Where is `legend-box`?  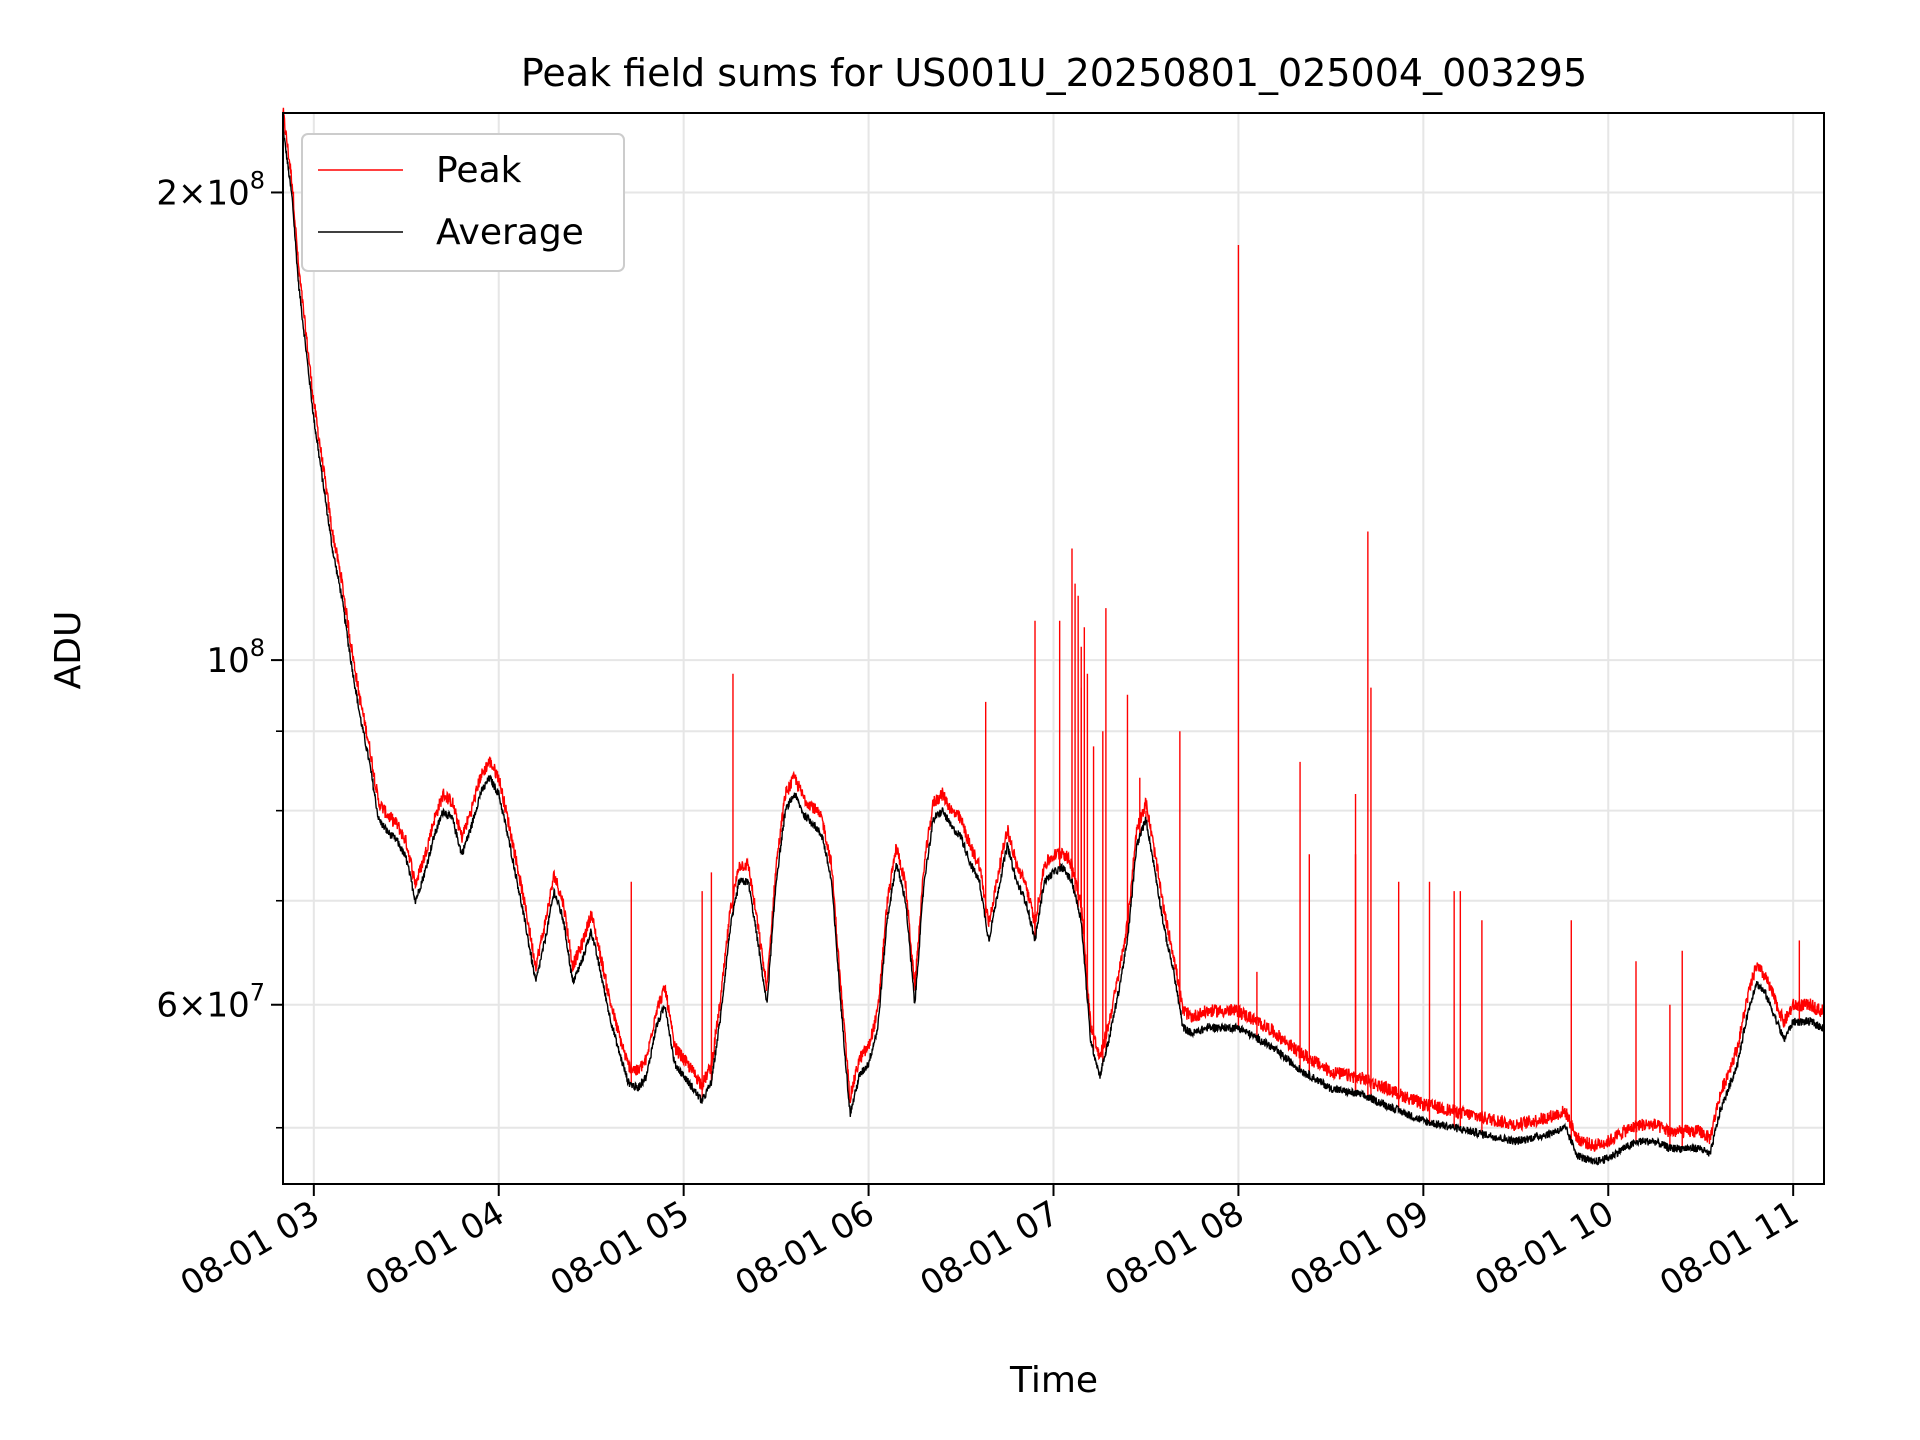
legend-box is located at coordinates (463, 202).